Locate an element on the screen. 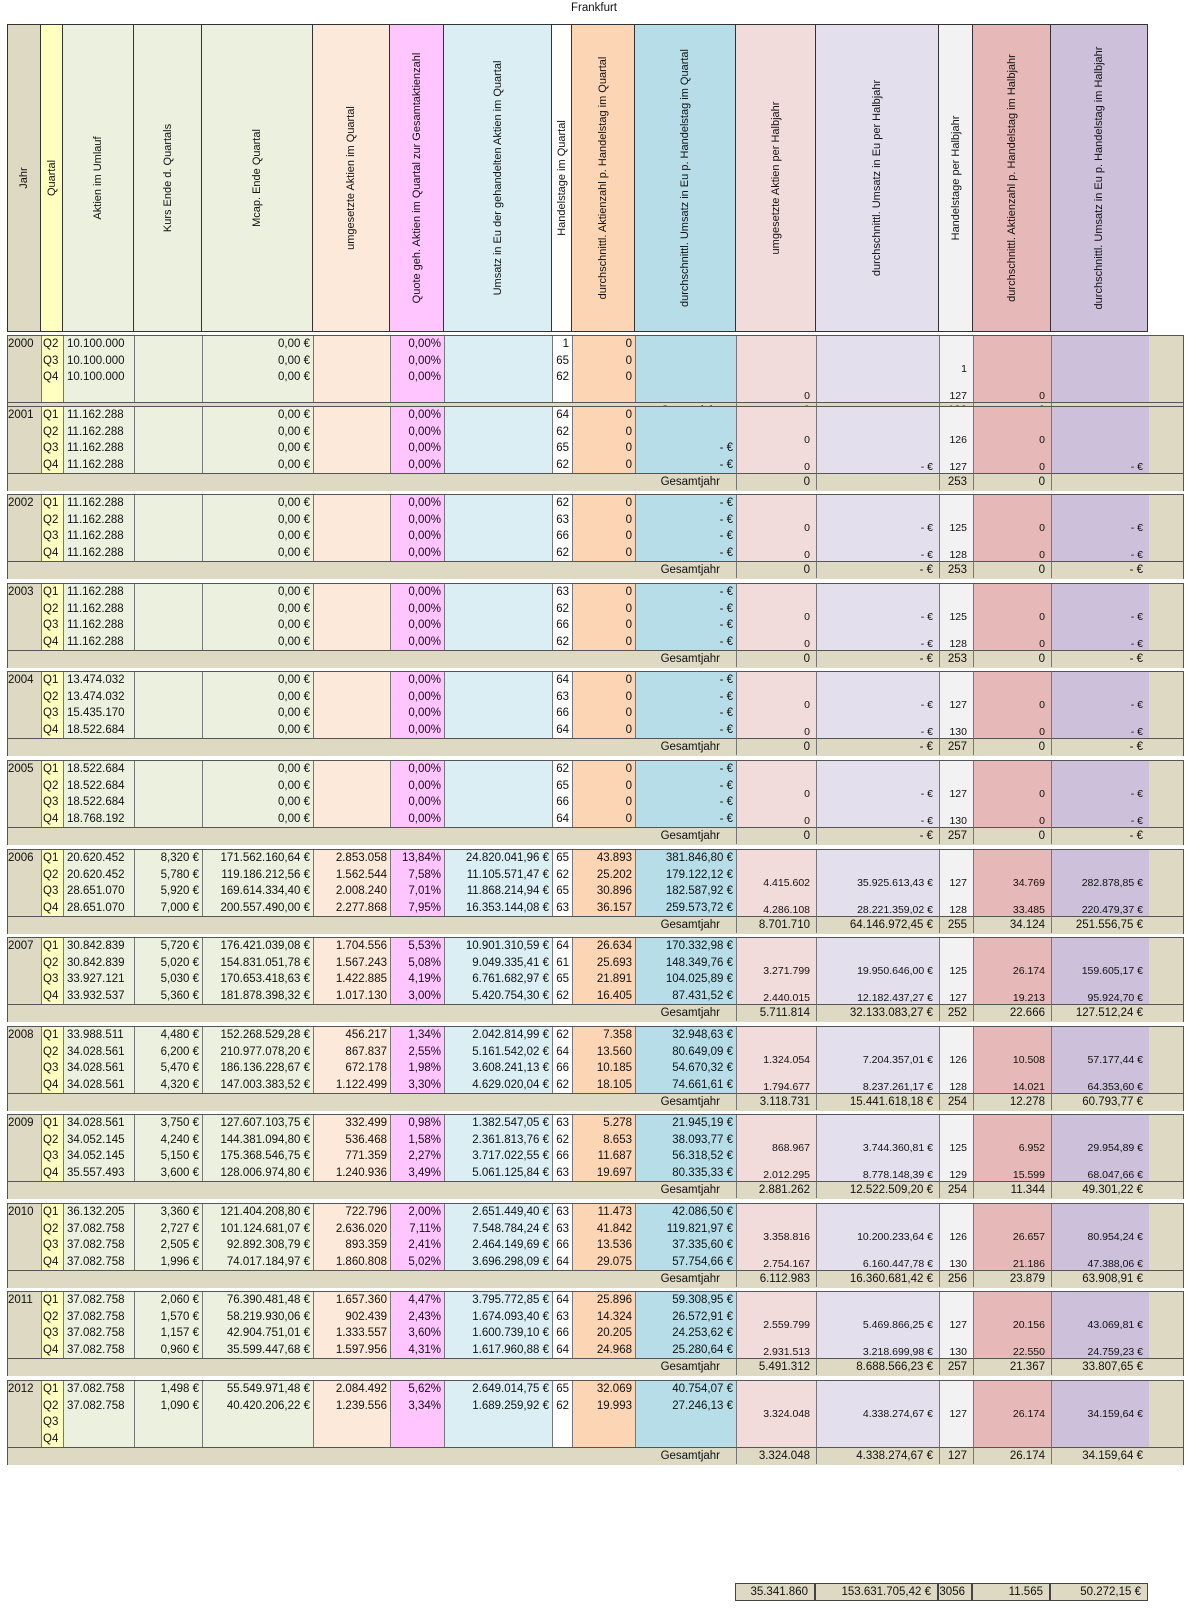 Image resolution: width=1188 pixels, height=1614 pixels. cell-quote: 0,00% is located at coordinates (424, 802).